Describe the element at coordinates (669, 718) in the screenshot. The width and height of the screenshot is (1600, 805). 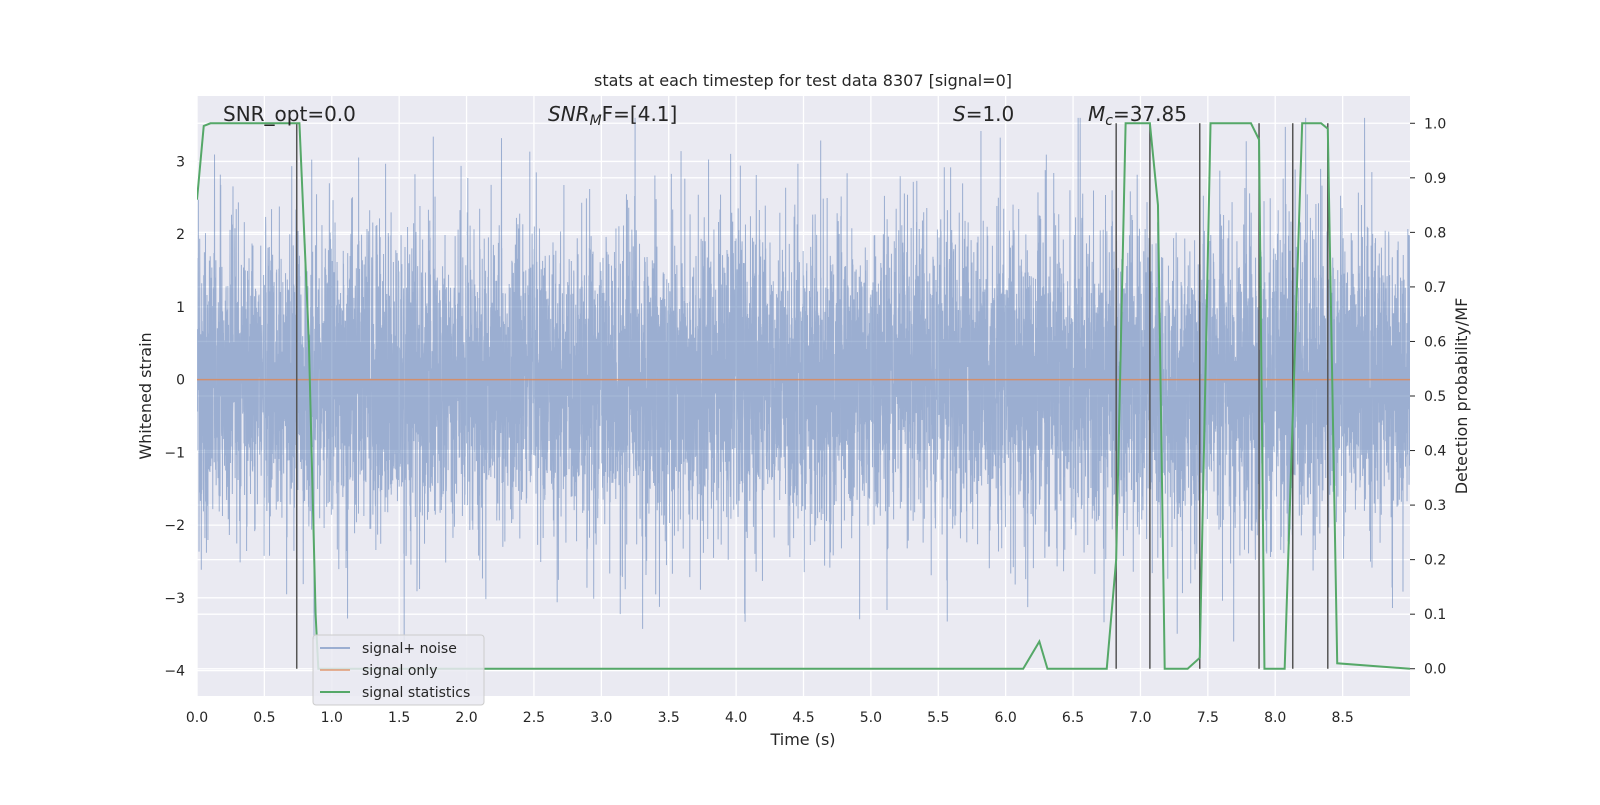
I see `x-tick-label-7: 3.5` at that location.